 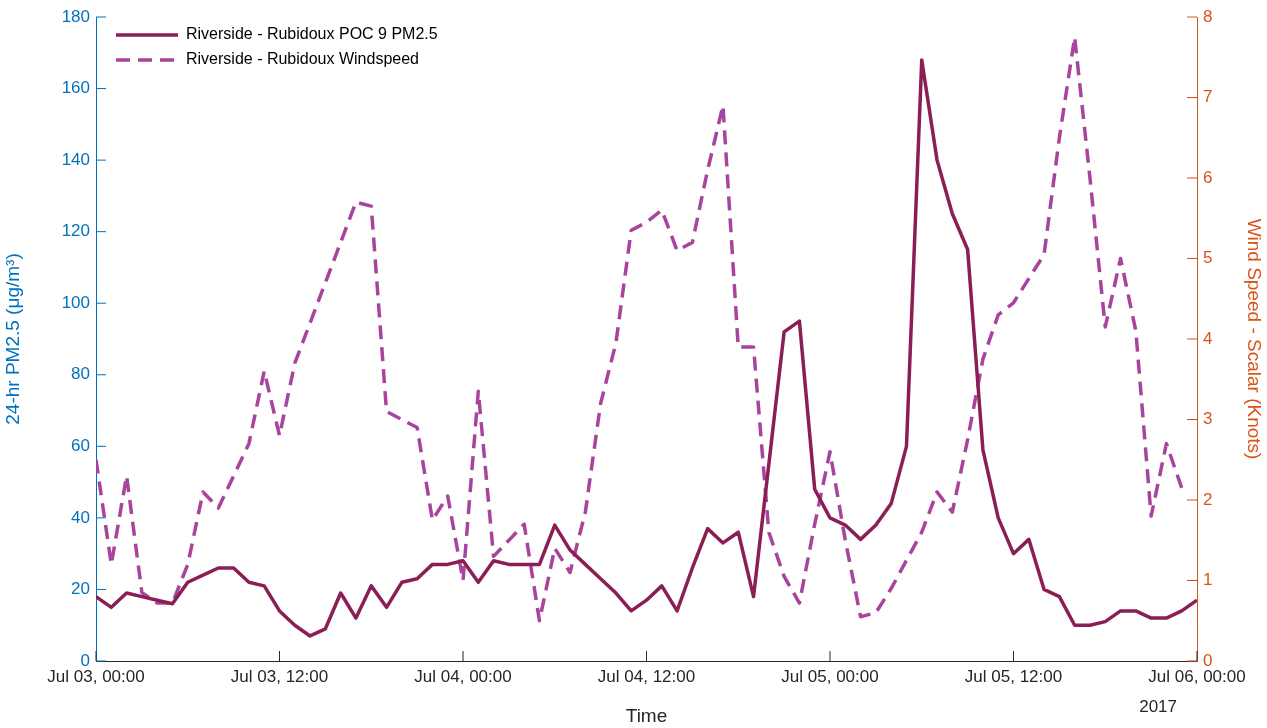 What do you see at coordinates (1255, 339) in the screenshot?
I see `y2-axis-title: Wind Speed - Scalar (Knots)` at bounding box center [1255, 339].